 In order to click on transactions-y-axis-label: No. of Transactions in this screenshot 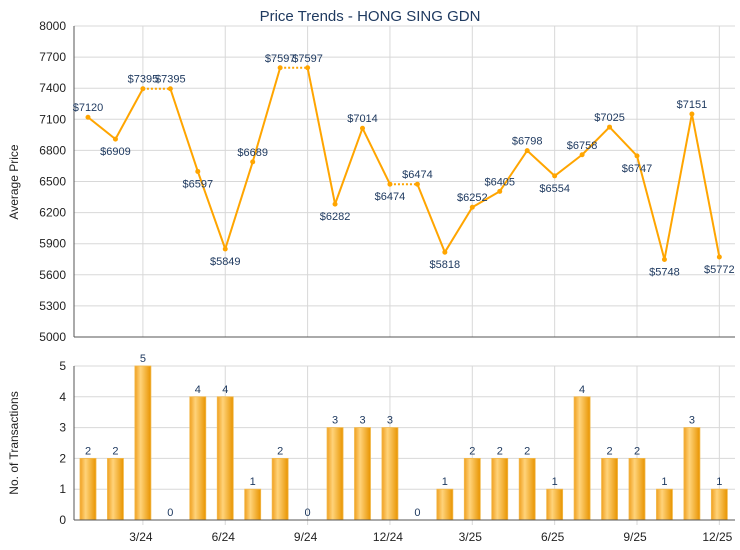, I will do `click(14, 442)`.